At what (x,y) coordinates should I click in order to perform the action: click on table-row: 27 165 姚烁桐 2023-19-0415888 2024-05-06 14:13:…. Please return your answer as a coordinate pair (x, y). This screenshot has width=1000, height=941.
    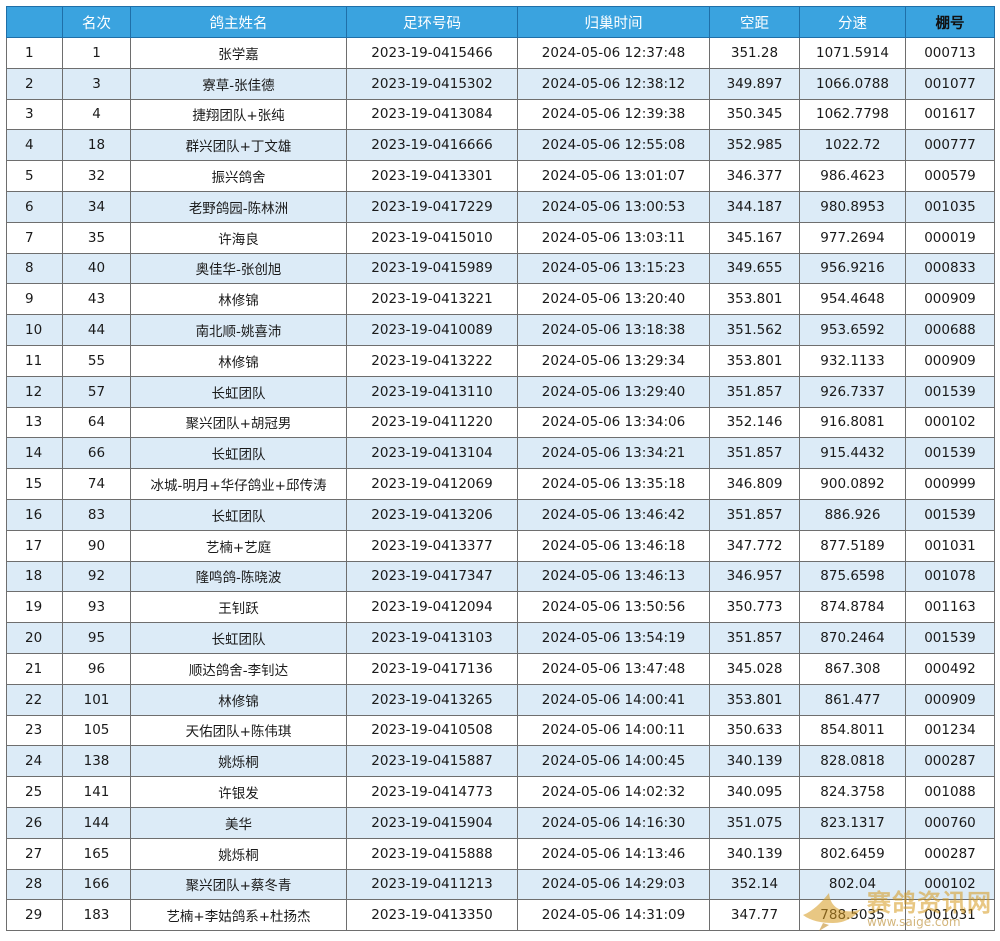
    Looking at the image, I should click on (500, 853).